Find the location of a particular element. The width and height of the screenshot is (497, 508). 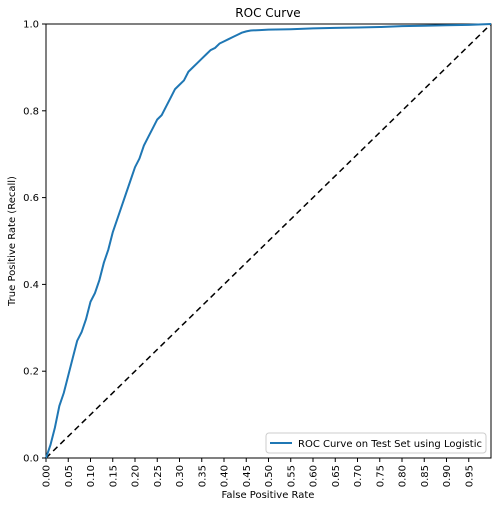

y-axis-ticks: 0.0 0.2 0.4 0.6 0.8 1.0 is located at coordinates (34, 242).